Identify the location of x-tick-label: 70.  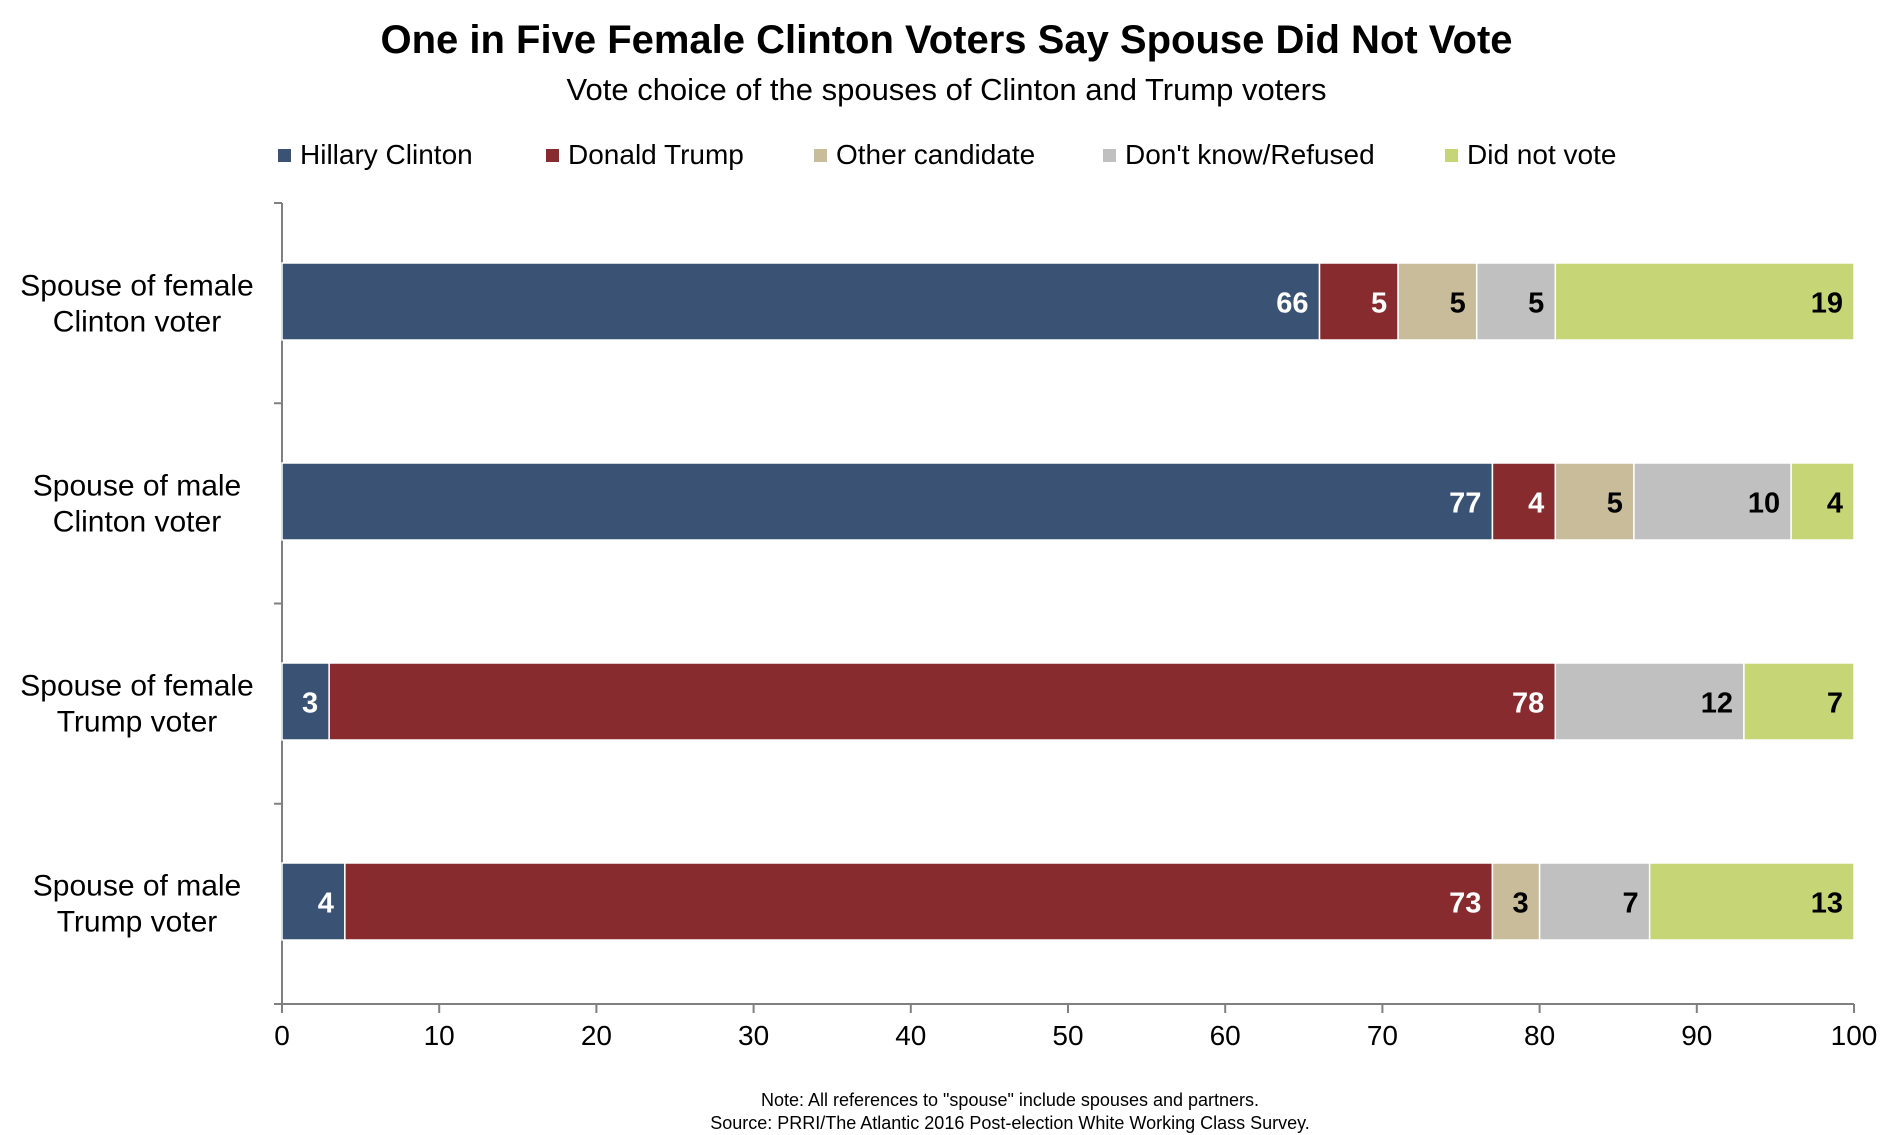
(1382, 1035).